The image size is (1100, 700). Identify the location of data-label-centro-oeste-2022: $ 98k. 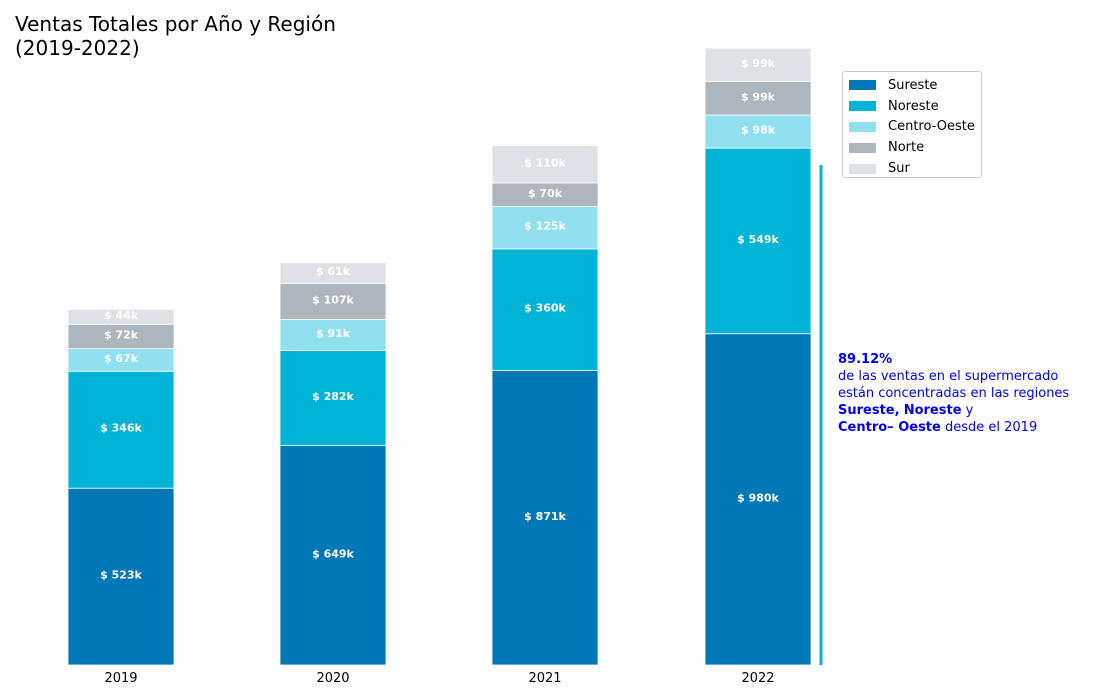
(758, 130).